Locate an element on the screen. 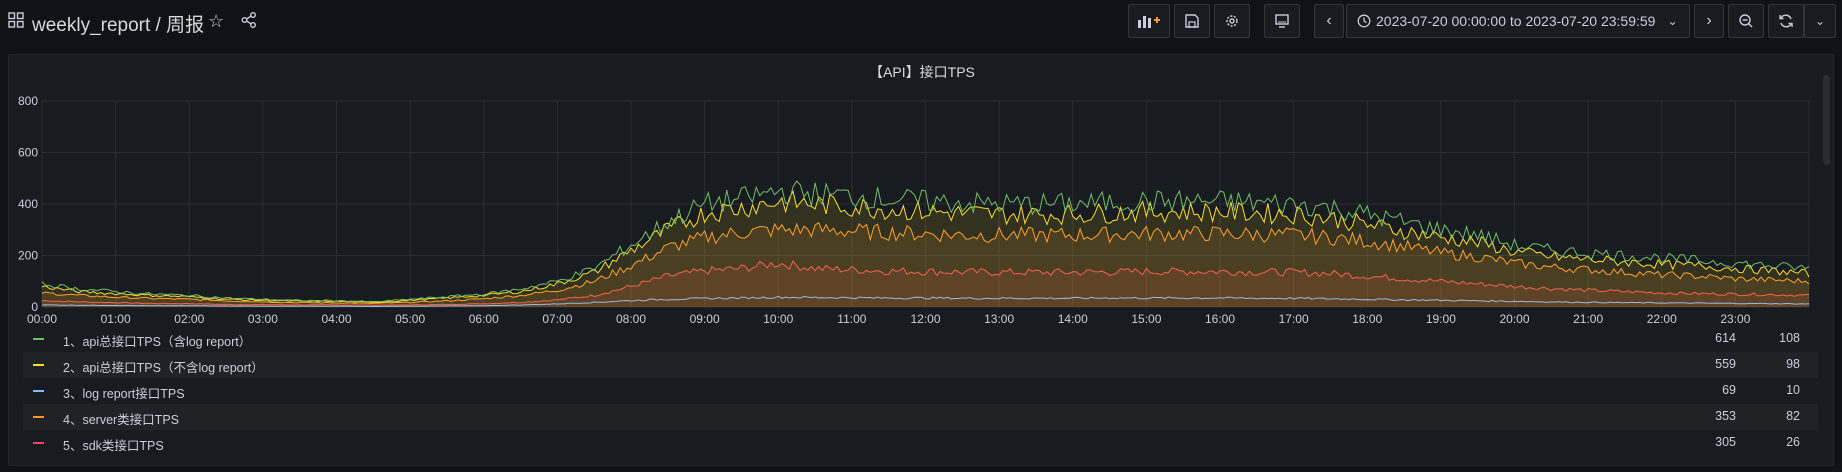 The width and height of the screenshot is (1842, 472). save-icon is located at coordinates (1192, 21).